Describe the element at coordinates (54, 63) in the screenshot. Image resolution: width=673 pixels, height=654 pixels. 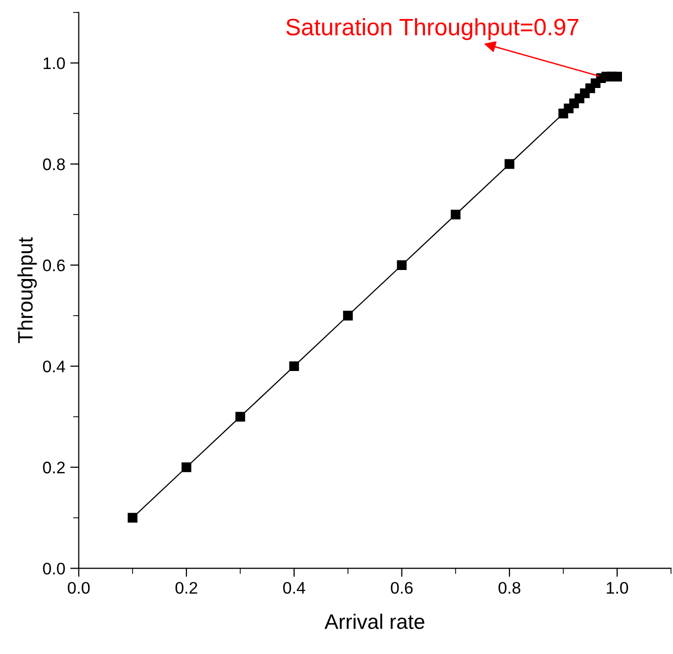
I see `y-tick-label: 1.0` at that location.